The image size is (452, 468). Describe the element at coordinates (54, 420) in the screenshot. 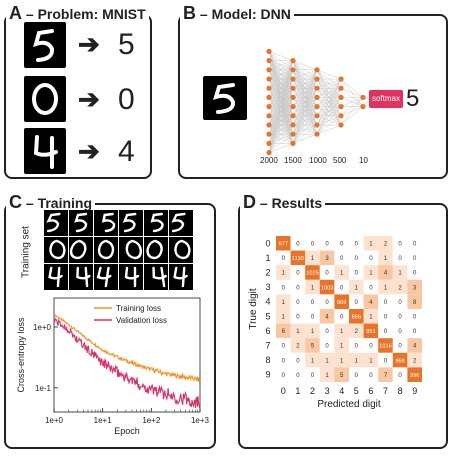

I see `x-tick-label: 1e+0` at that location.